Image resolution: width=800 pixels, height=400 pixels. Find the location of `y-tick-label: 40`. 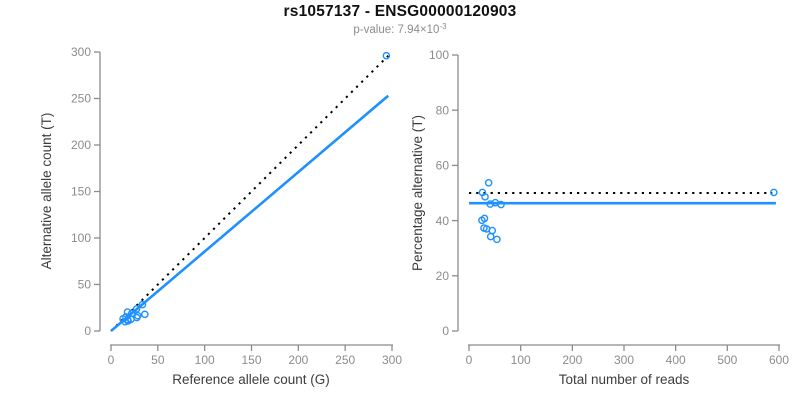

y-tick-label: 40 is located at coordinates (443, 221).